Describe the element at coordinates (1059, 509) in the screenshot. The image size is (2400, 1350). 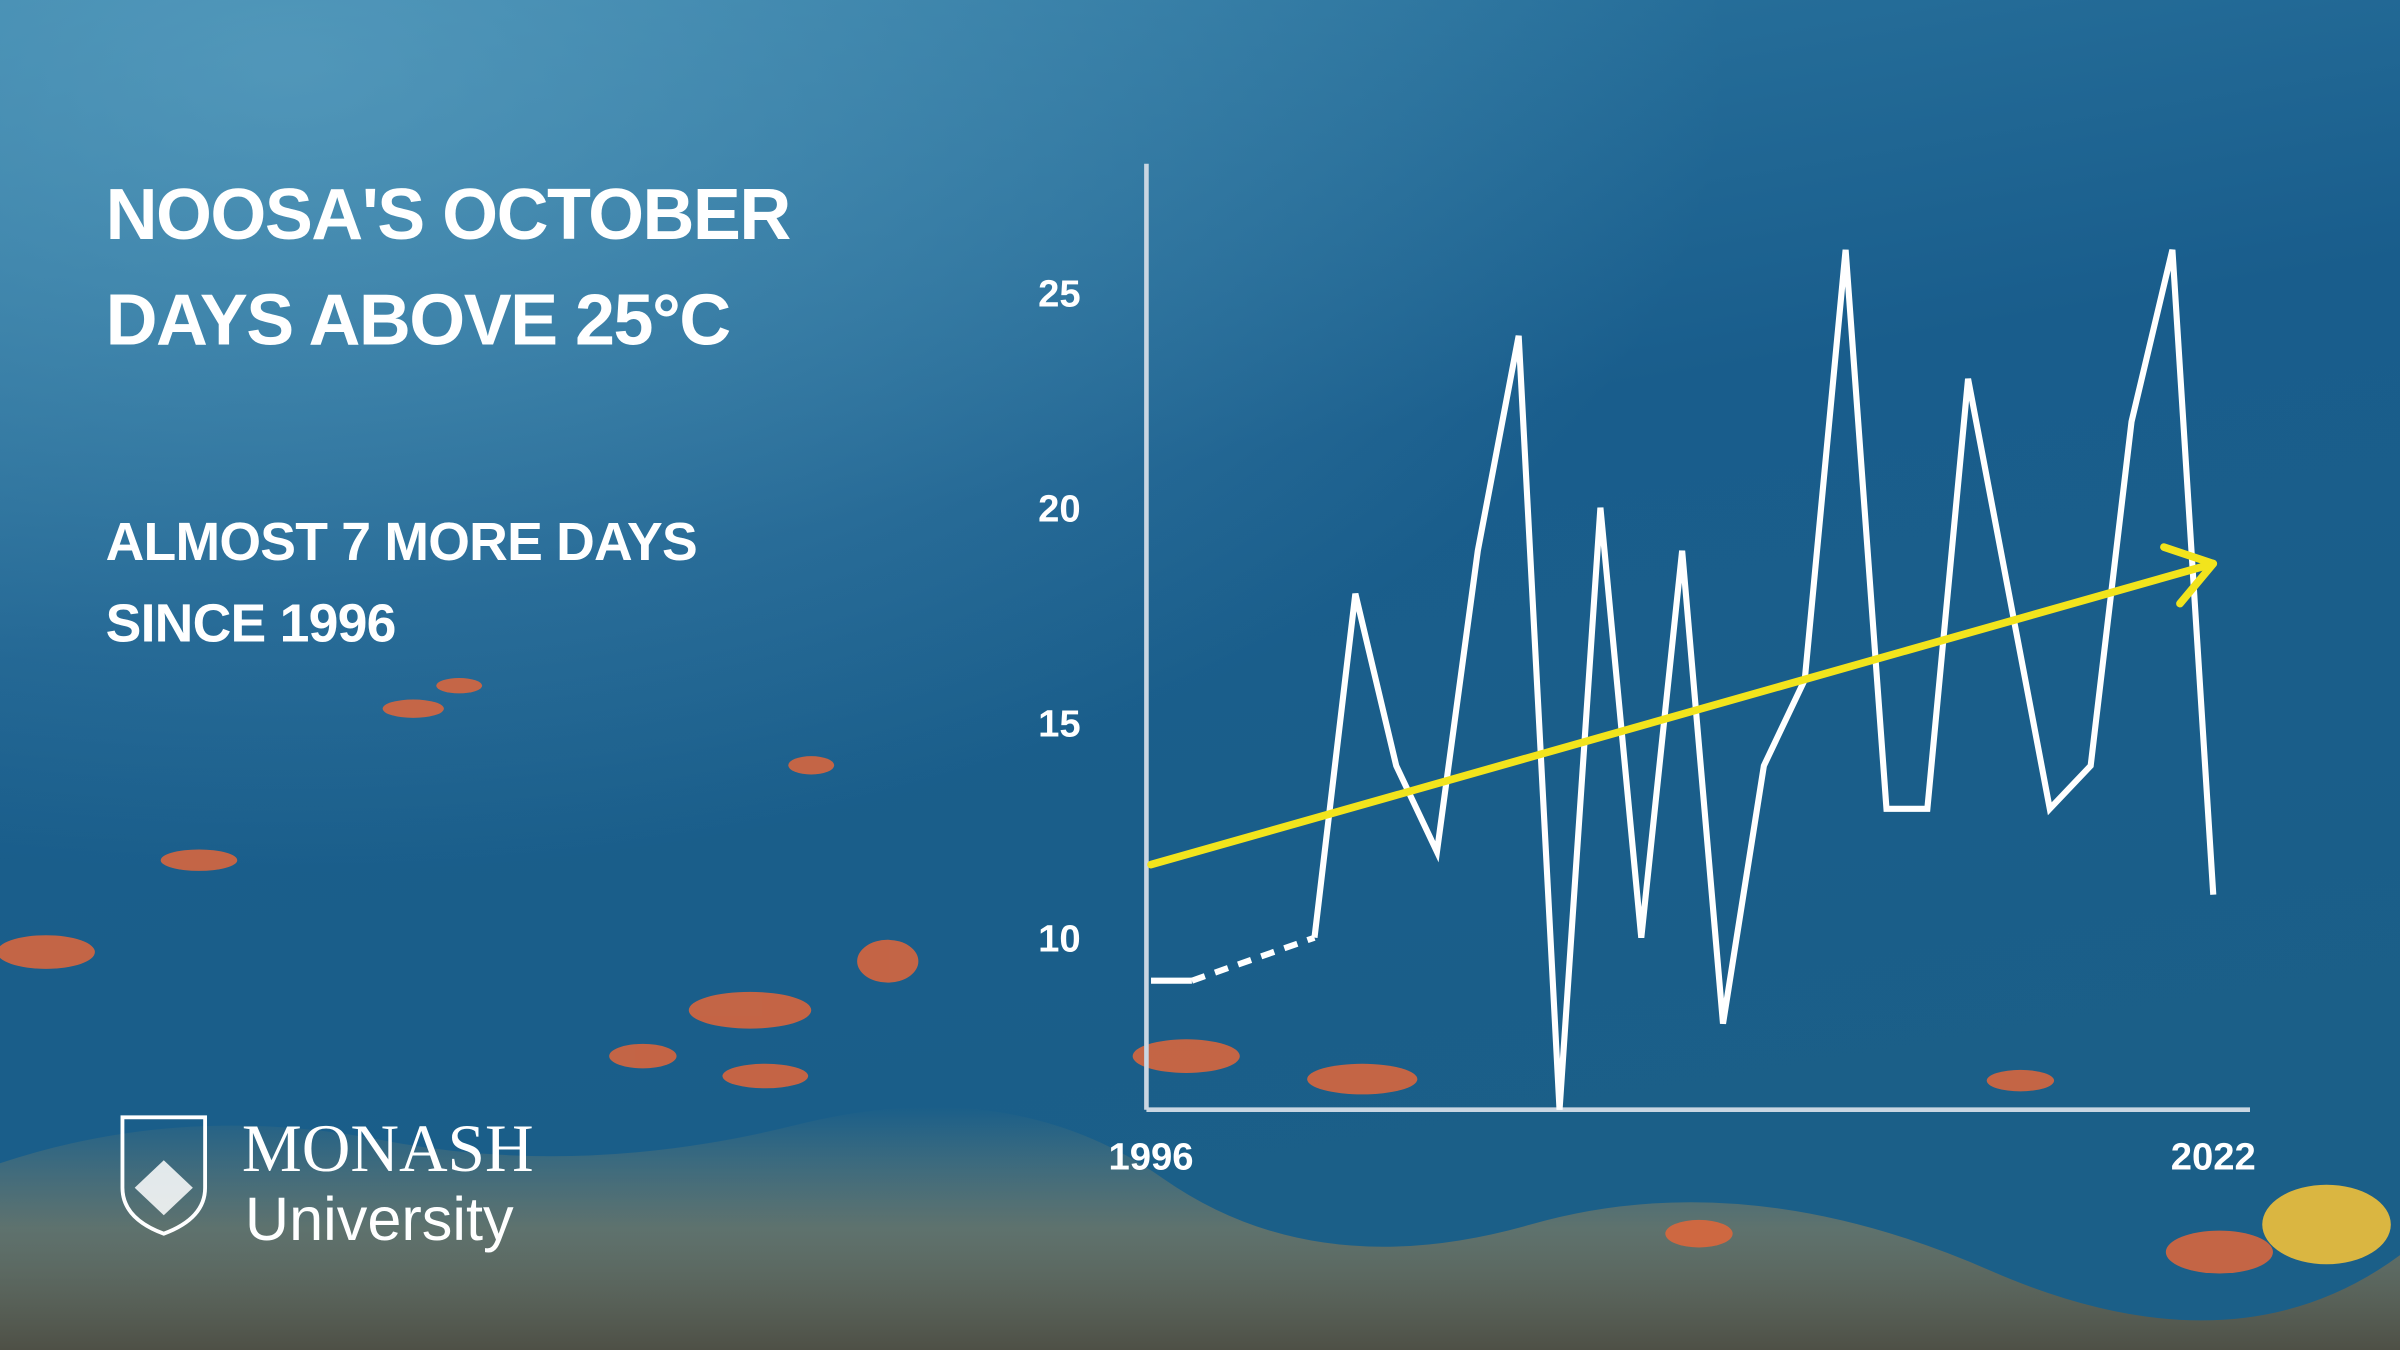
I see `y-tick-label: 20` at that location.